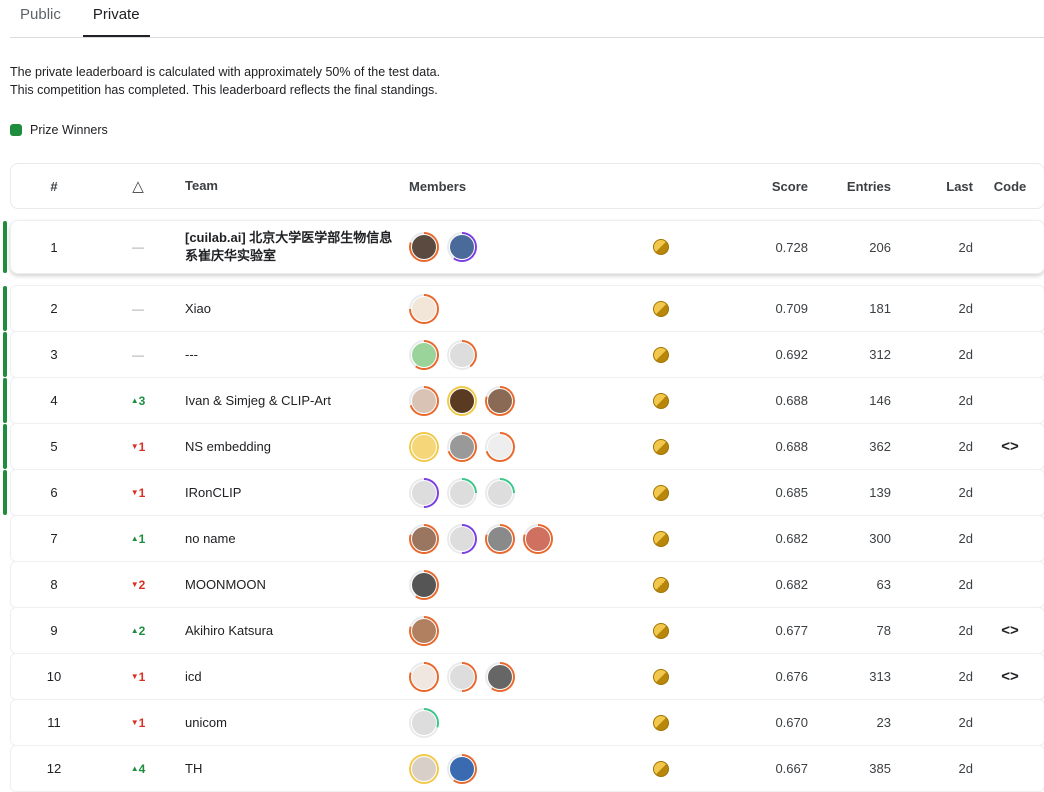 Image resolution: width=1044 pixels, height=792 pixels. I want to click on rank-change-value: 2, so click(142, 630).